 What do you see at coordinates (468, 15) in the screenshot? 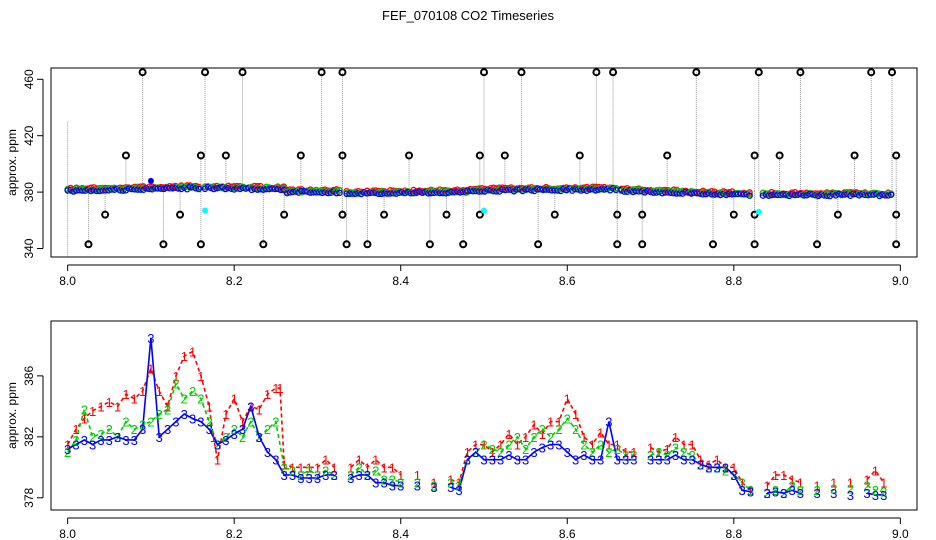
I see `chart-title: FEF_070108 CO2 Timeseries` at bounding box center [468, 15].